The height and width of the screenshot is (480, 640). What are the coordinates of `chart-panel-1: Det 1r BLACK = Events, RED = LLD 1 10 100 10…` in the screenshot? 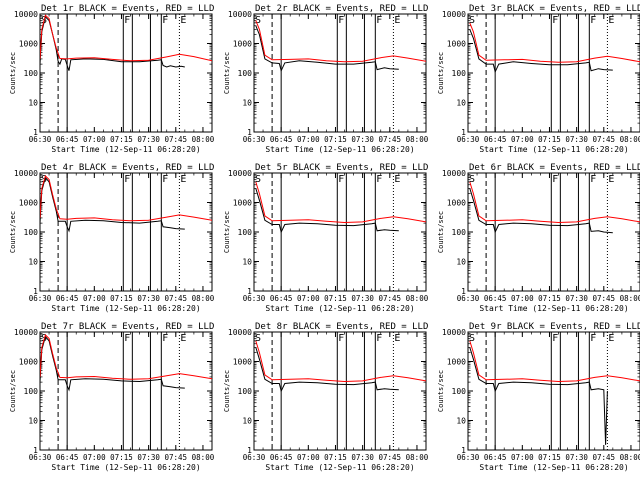 It's located at (112, 79).